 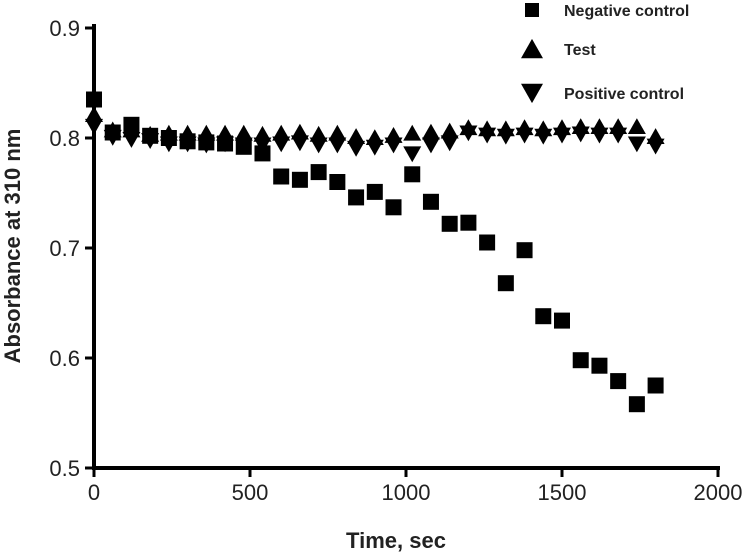 What do you see at coordinates (624, 94) in the screenshot?
I see `legend-label: Positive control` at bounding box center [624, 94].